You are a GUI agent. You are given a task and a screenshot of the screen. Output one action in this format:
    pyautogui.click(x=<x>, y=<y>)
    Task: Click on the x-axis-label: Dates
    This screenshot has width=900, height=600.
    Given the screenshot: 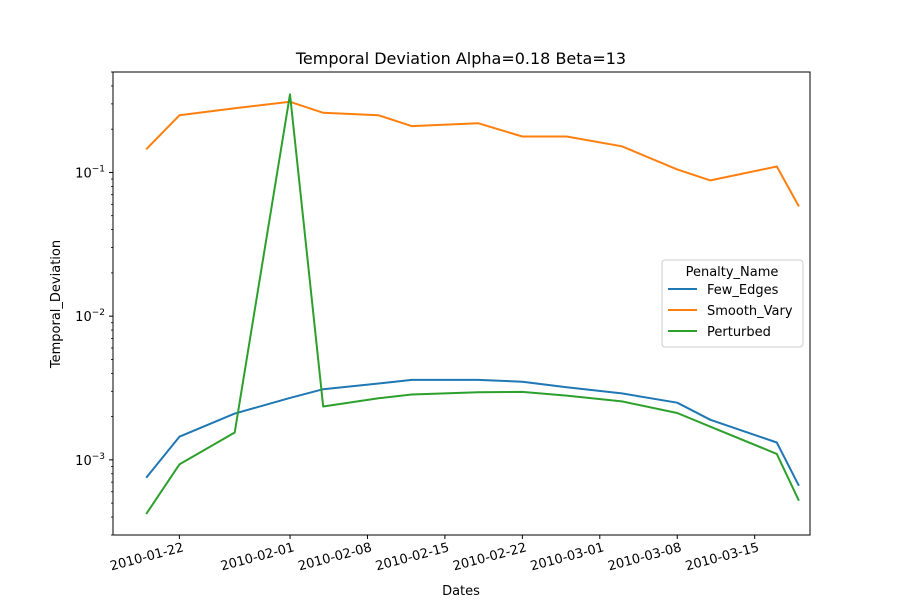 What is the action you would take?
    pyautogui.click(x=461, y=591)
    